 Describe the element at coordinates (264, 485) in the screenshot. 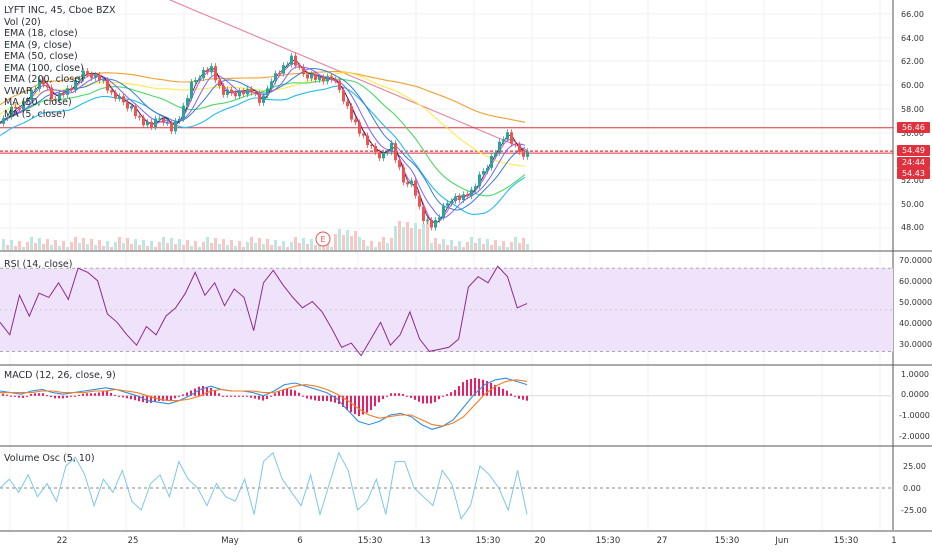

I see `volosc-line` at that location.